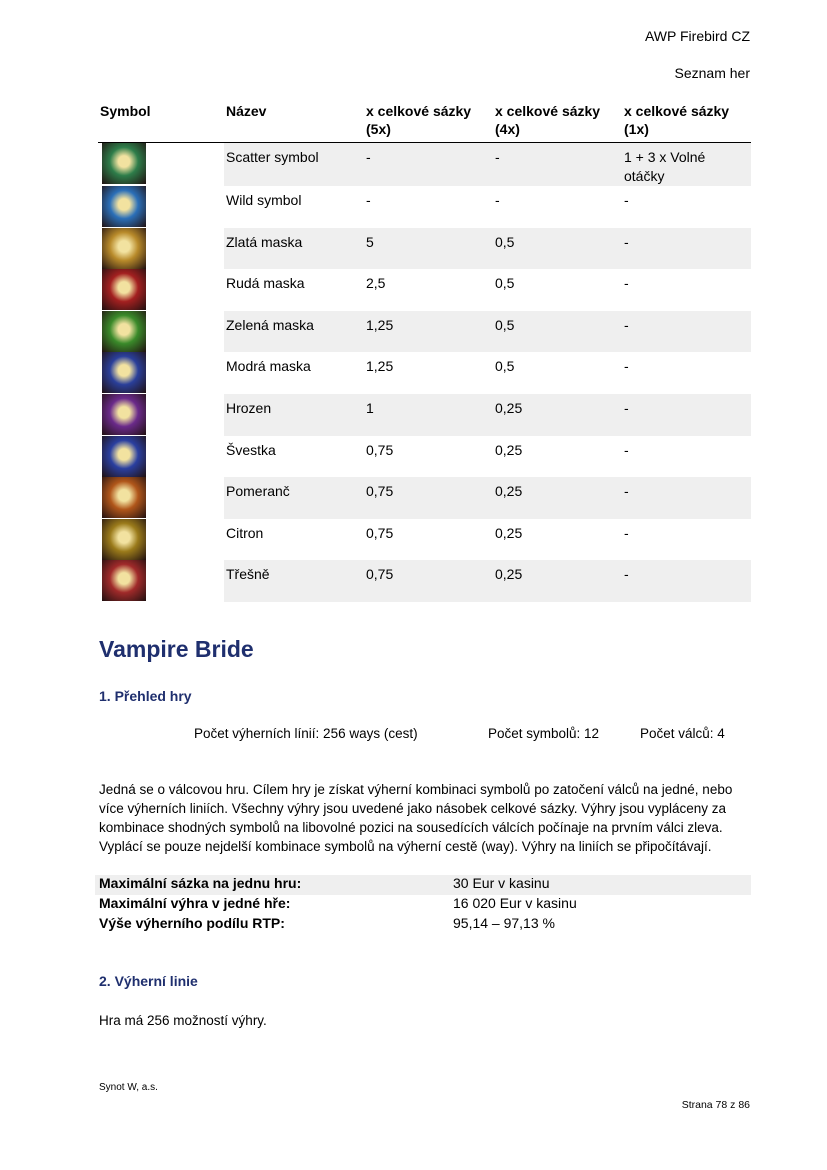 The image size is (827, 1170). Describe the element at coordinates (251, 449) in the screenshot. I see `cell-name: Švestka` at that location.